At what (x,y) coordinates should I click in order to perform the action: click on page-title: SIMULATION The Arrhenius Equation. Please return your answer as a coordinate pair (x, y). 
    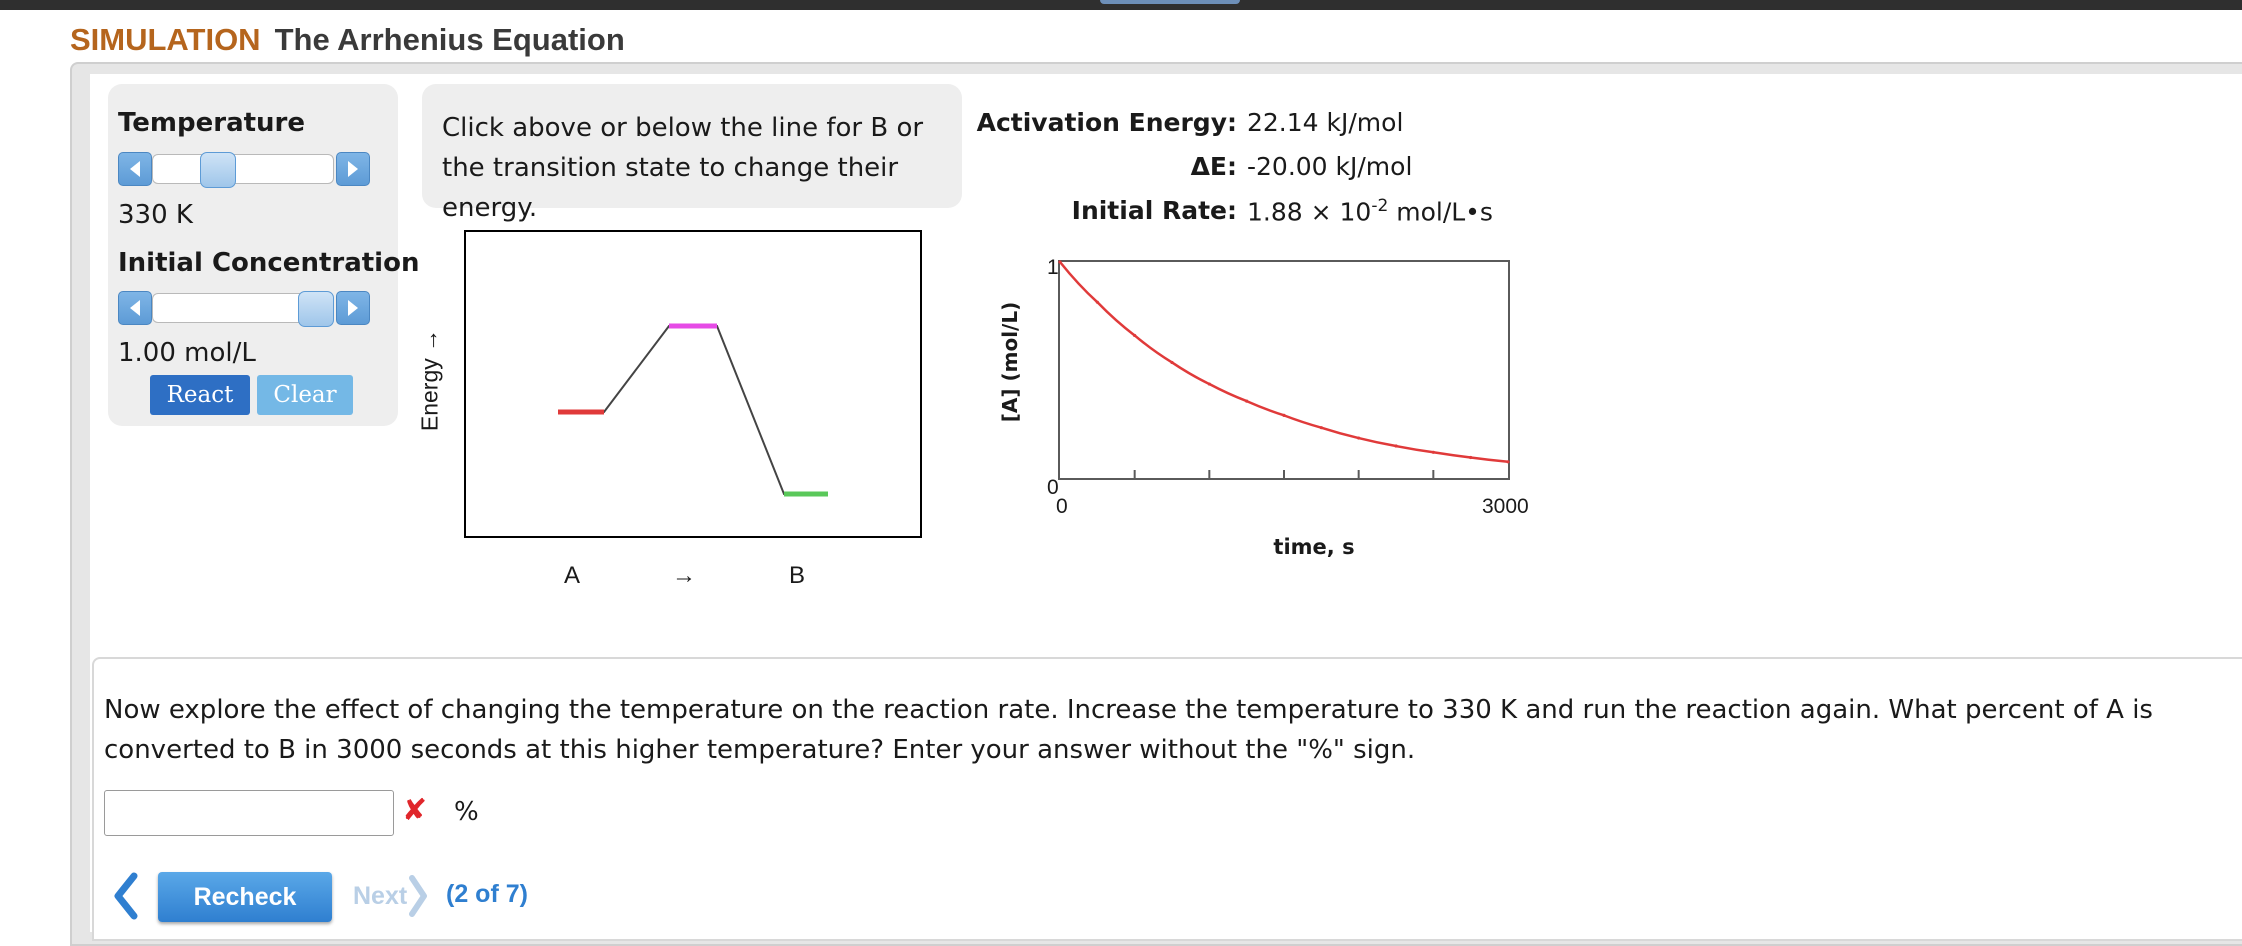
    Looking at the image, I should click on (347, 40).